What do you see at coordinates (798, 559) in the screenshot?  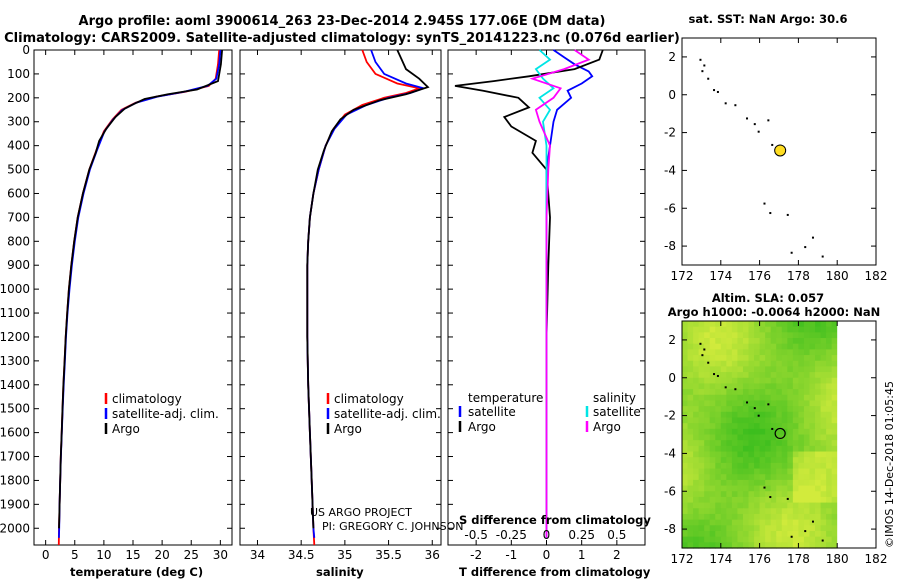 I see `sla-map-xtick-label: 178` at bounding box center [798, 559].